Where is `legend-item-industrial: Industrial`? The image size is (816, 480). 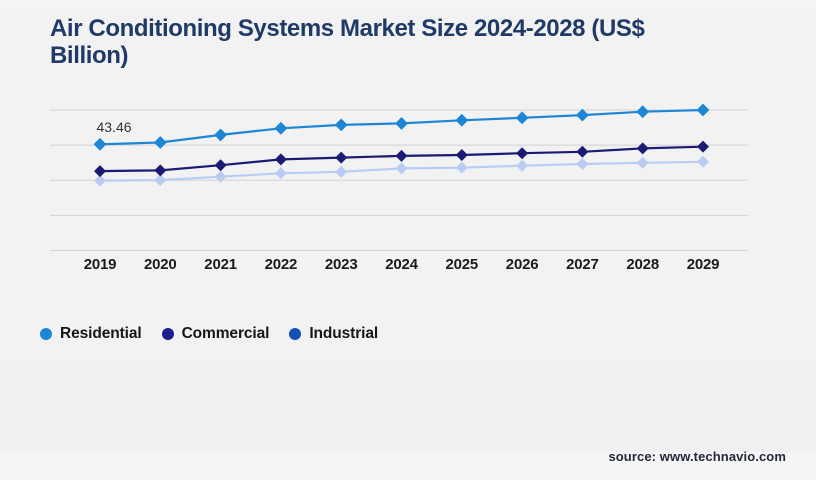 legend-item-industrial: Industrial is located at coordinates (333, 334).